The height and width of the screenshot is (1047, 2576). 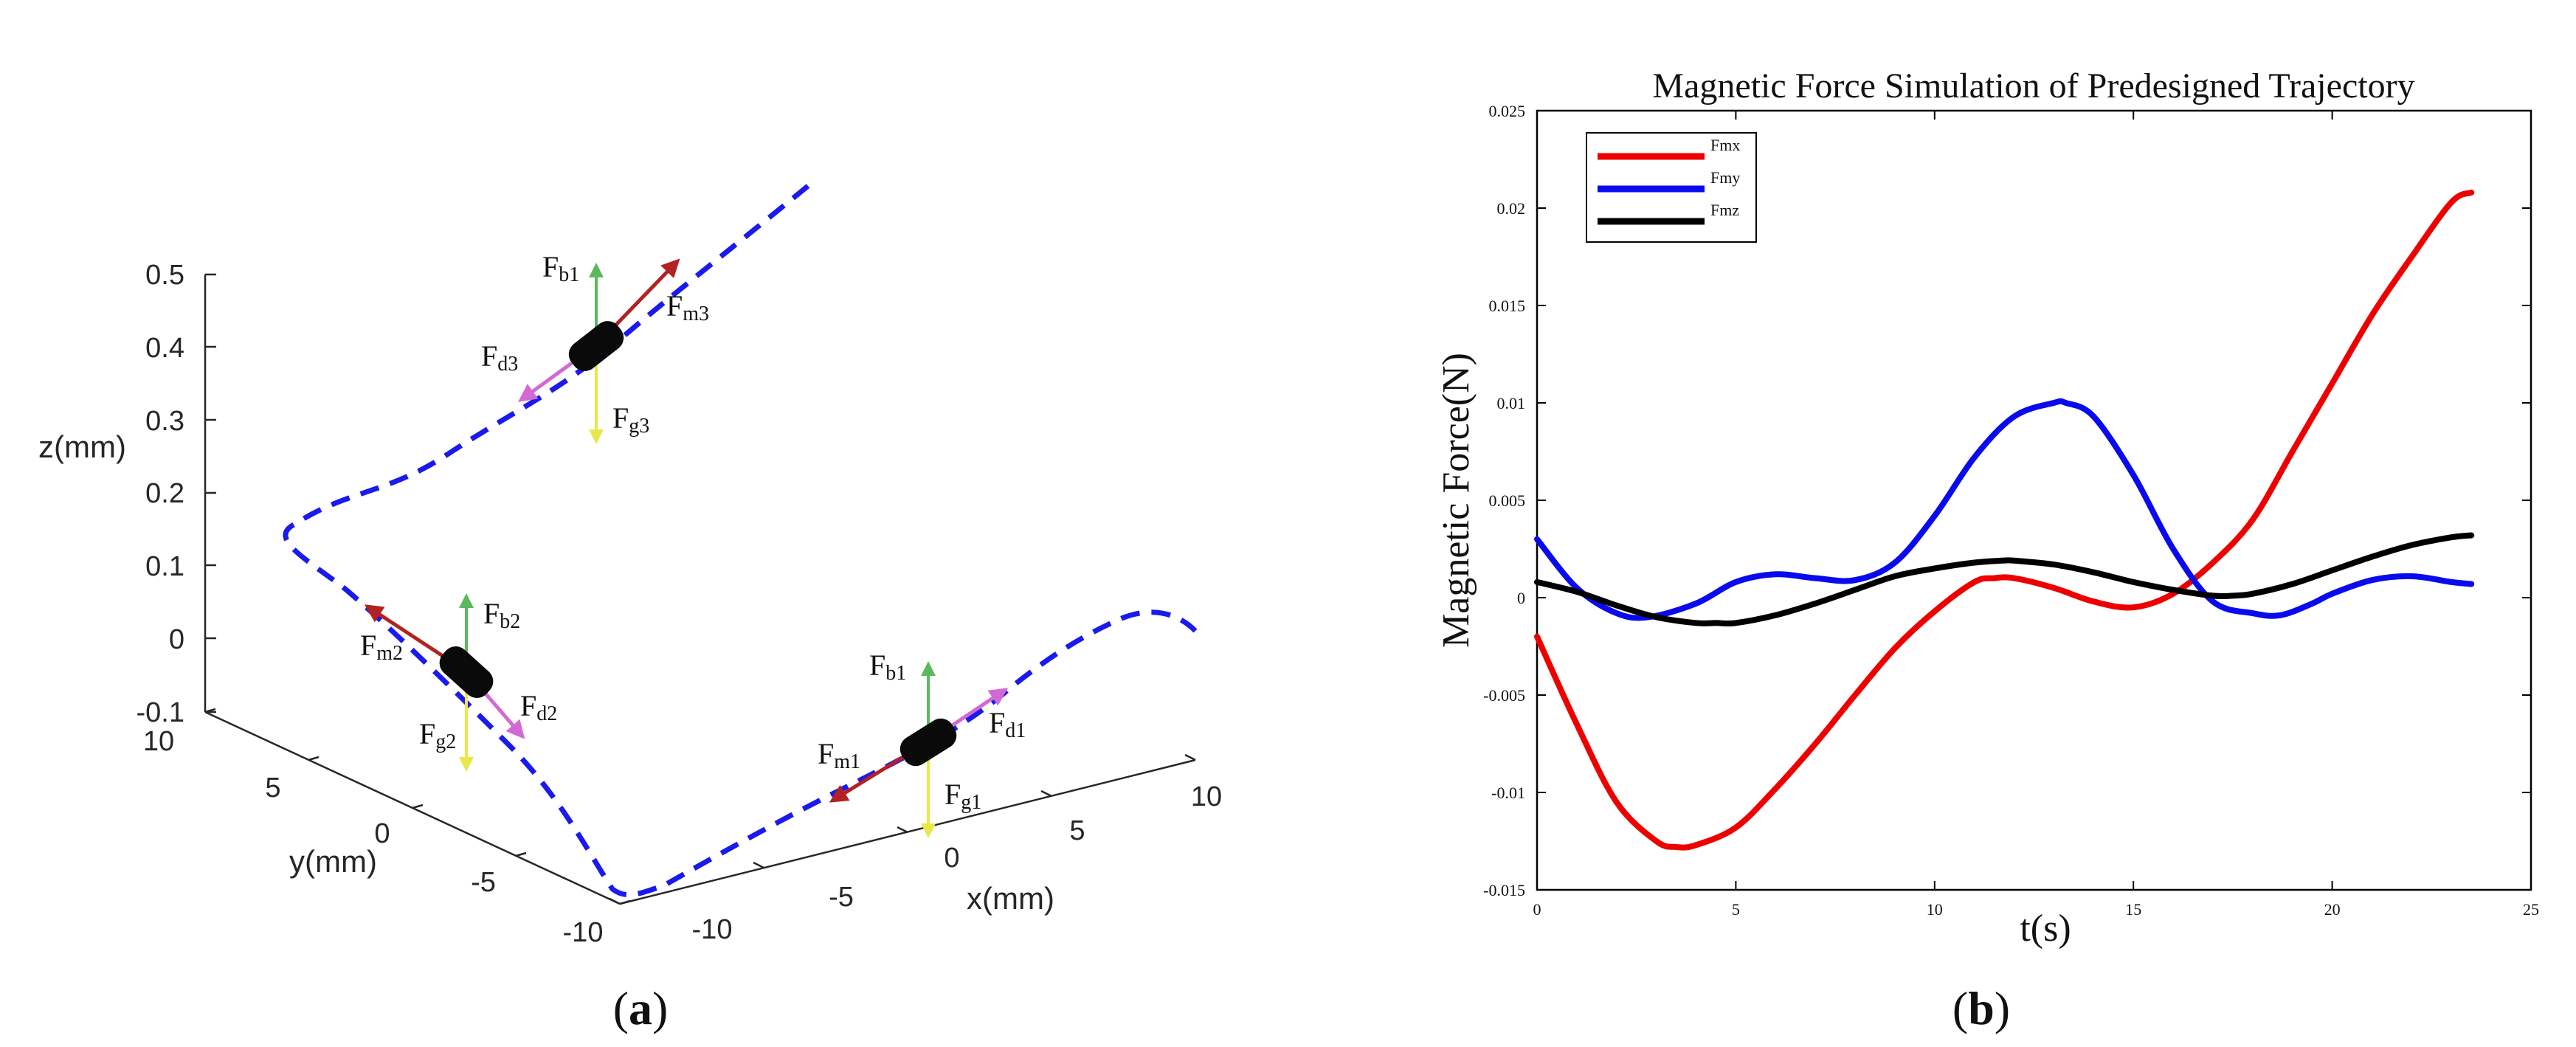 I want to click on panel-a-label: (a), so click(x=641, y=1008).